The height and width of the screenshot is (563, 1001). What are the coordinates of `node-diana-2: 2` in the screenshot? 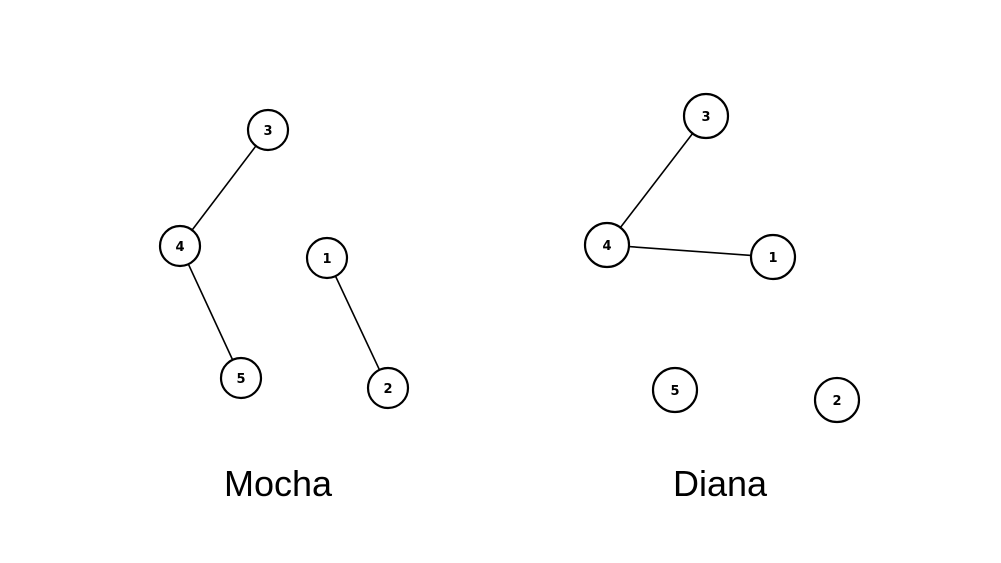 It's located at (837, 400).